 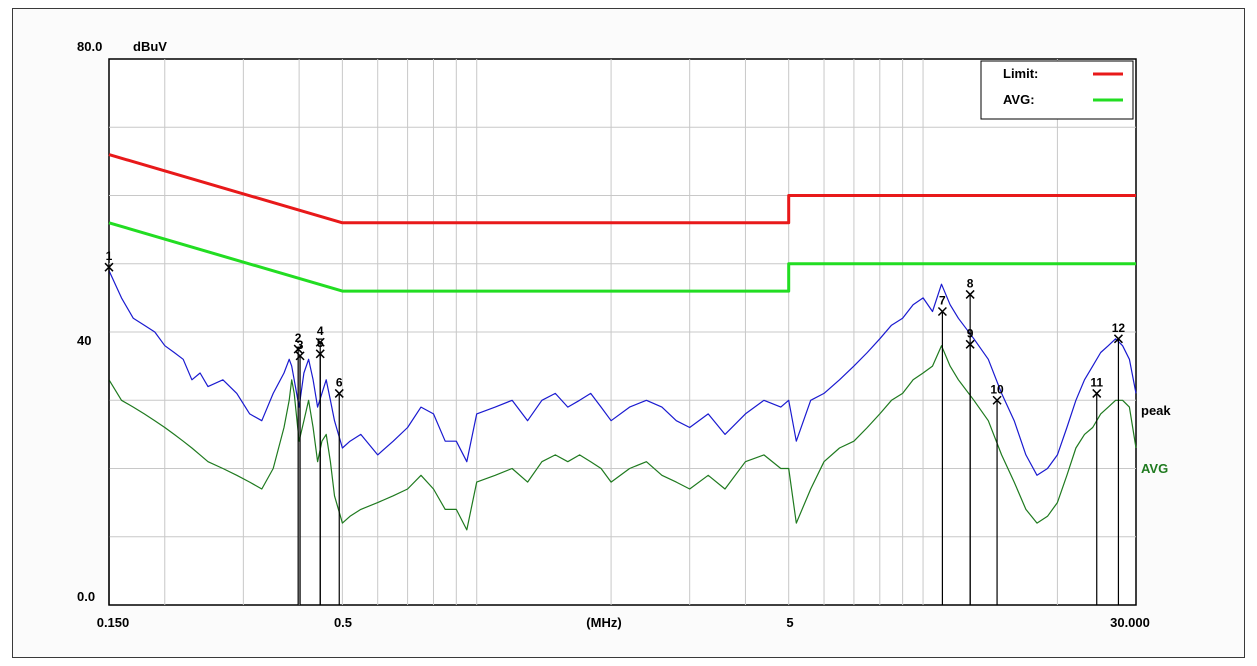 I want to click on x-tick-30: 30.000, so click(x=1130, y=622).